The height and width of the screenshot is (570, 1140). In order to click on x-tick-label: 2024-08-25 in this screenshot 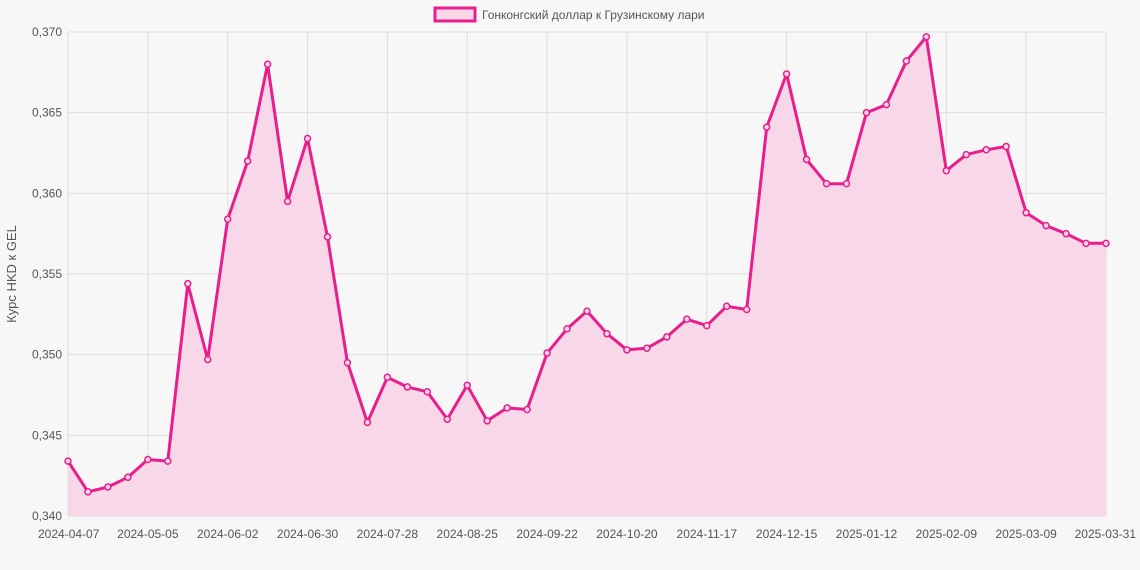, I will do `click(468, 534)`.